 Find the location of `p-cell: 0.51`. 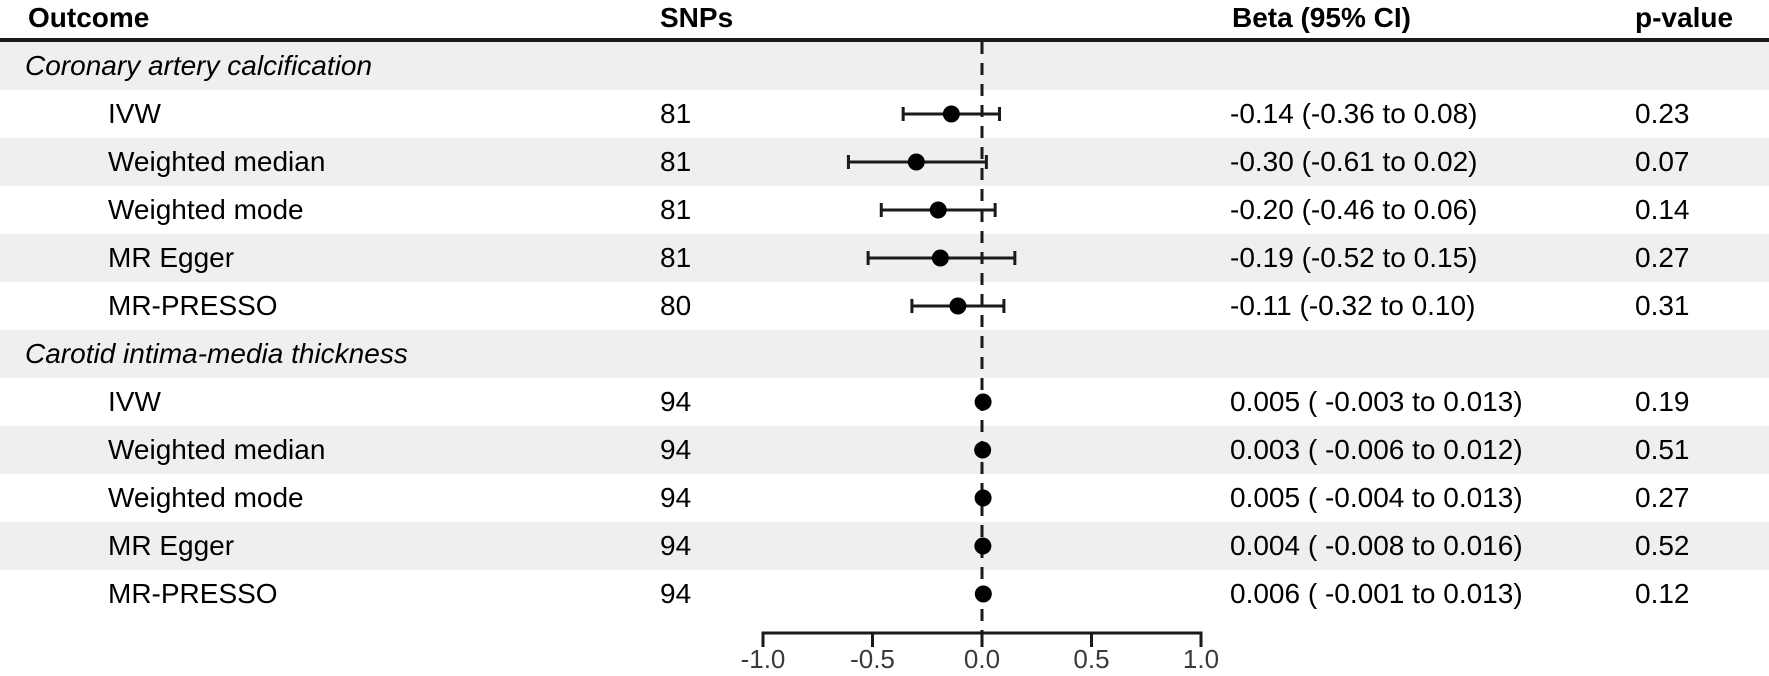

p-cell: 0.51 is located at coordinates (1662, 449).